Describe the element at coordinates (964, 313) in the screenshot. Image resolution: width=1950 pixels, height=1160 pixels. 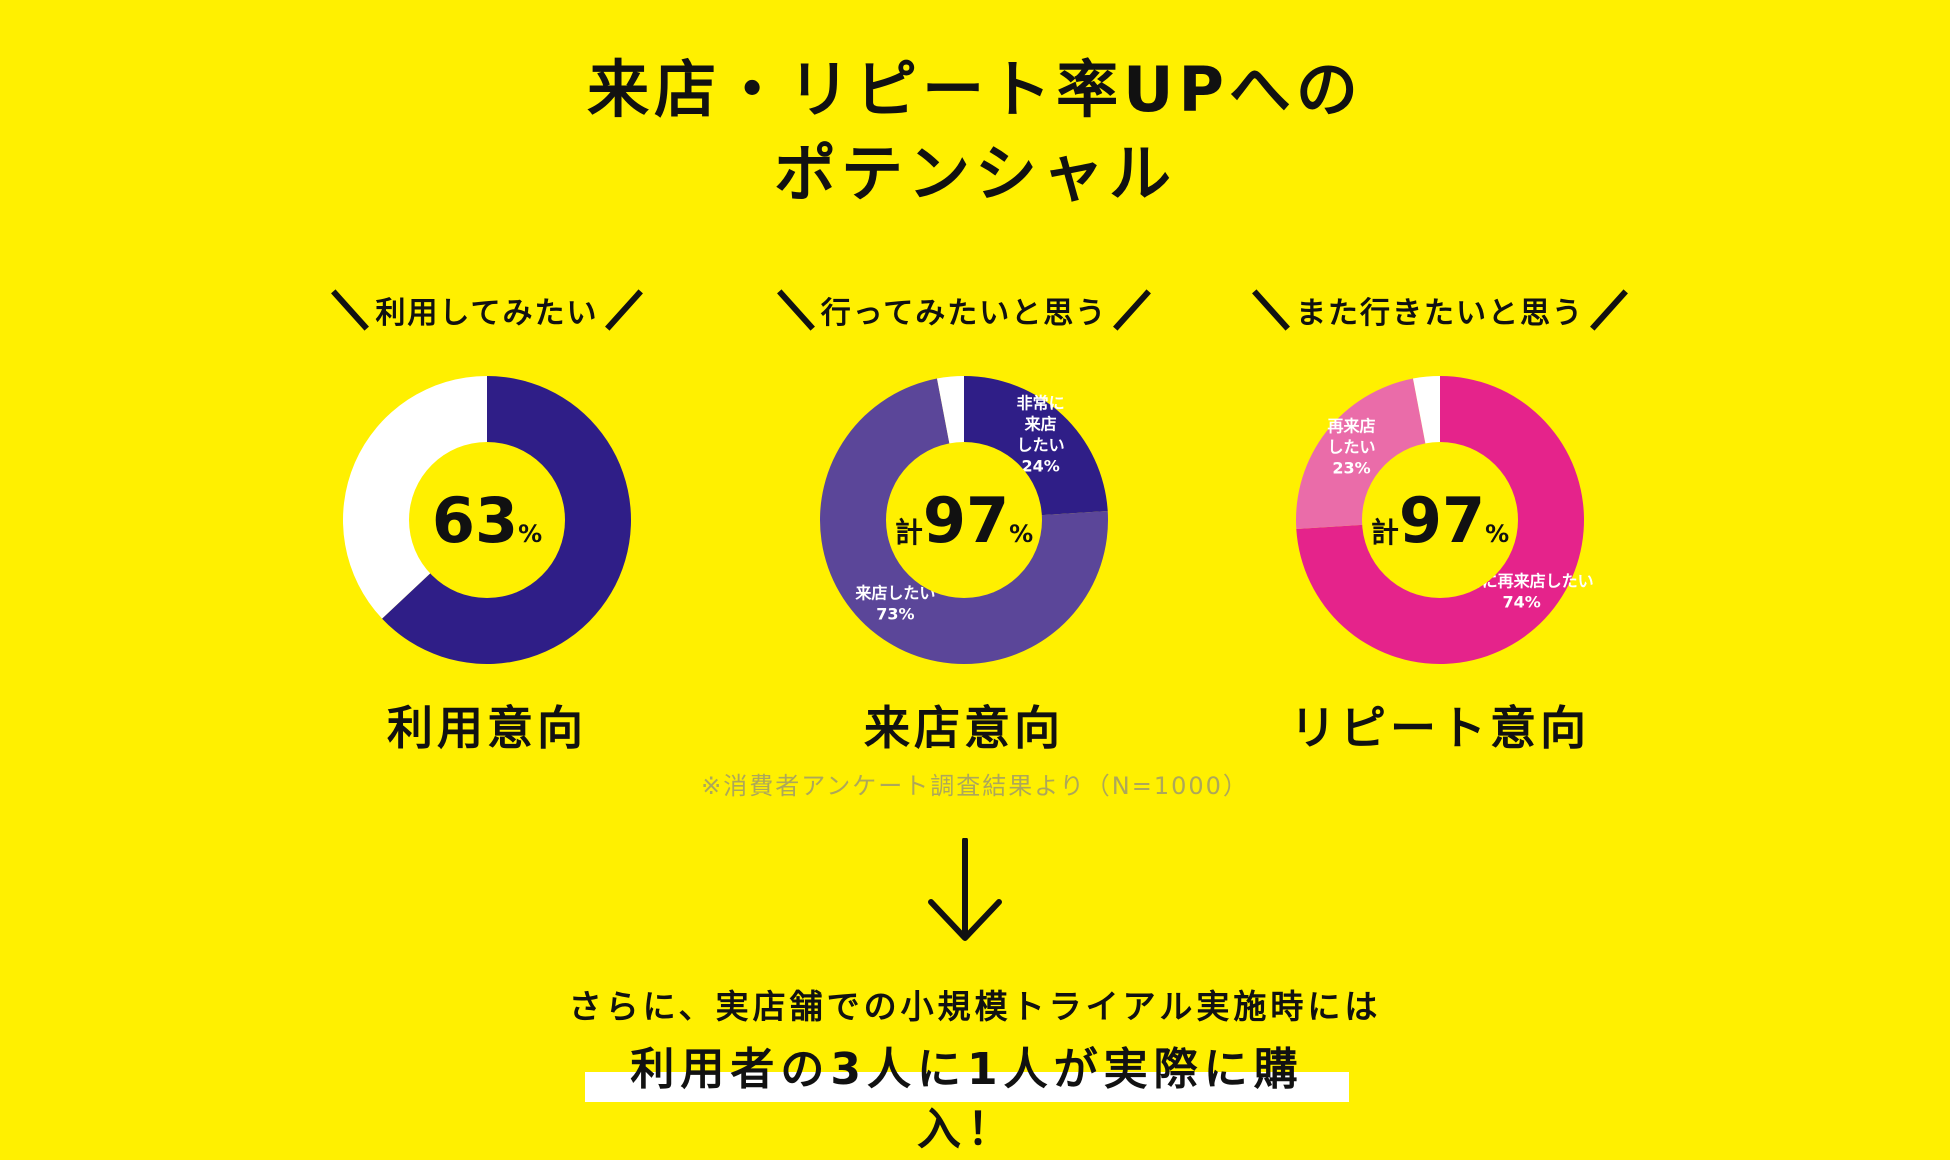
I see `tagline-text: 行ってみたいと思う` at that location.